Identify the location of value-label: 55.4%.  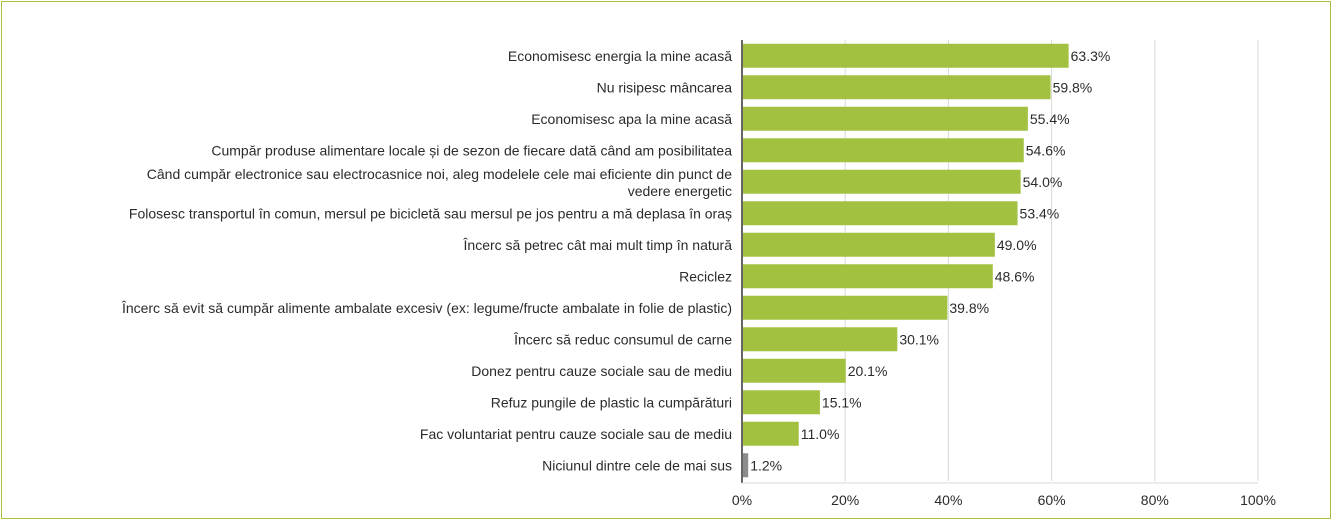
(1050, 119).